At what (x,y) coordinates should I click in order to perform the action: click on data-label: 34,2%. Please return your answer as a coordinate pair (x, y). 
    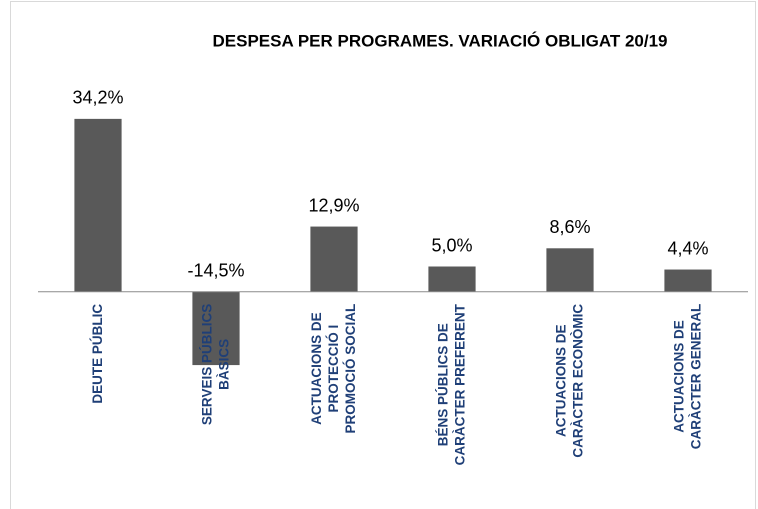
    Looking at the image, I should click on (97, 98).